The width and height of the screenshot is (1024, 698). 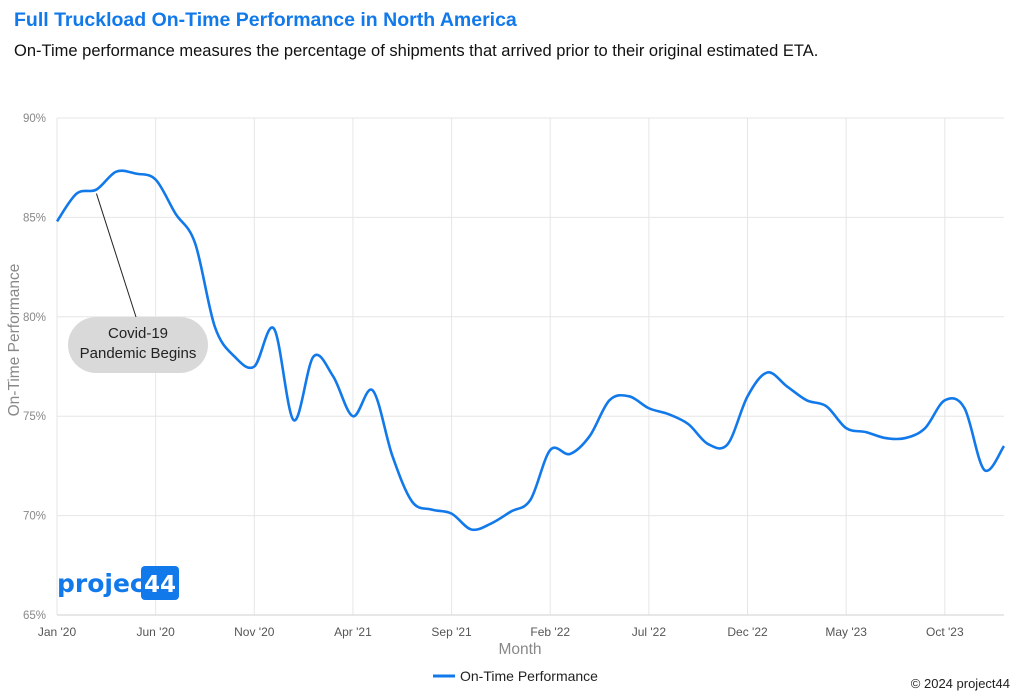 What do you see at coordinates (34, 367) in the screenshot?
I see `y-axis-ticks: 65% 70% 75% 80% 85% 90%` at bounding box center [34, 367].